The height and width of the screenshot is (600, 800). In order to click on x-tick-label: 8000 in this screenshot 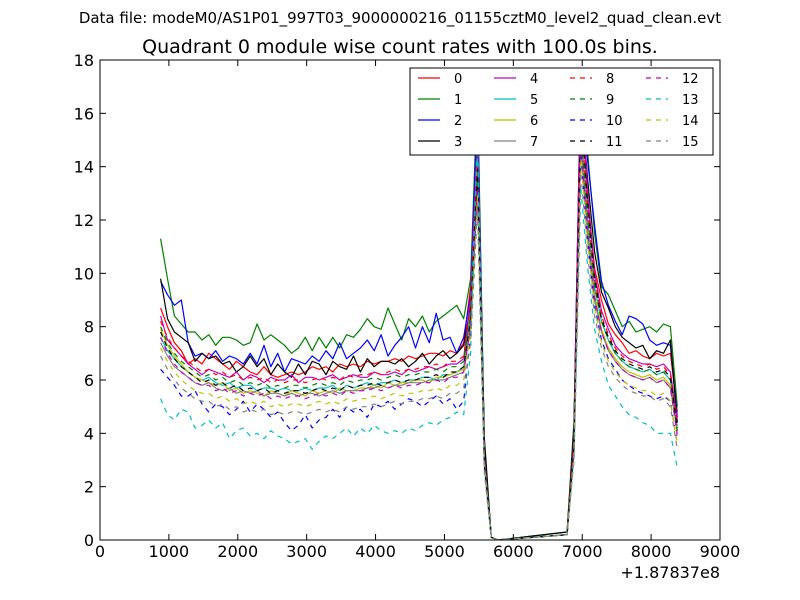, I will do `click(651, 551)`.